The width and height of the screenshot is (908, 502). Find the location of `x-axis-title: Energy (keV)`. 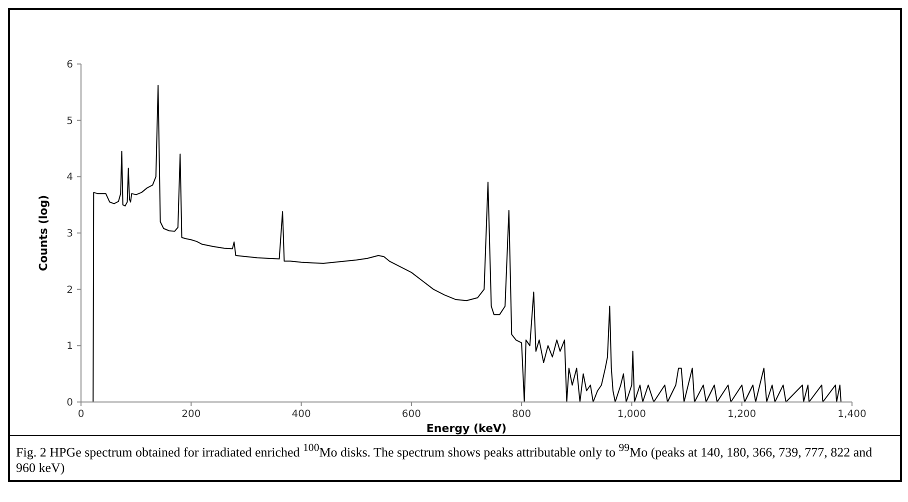

x-axis-title: Energy (keV) is located at coordinates (466, 428).